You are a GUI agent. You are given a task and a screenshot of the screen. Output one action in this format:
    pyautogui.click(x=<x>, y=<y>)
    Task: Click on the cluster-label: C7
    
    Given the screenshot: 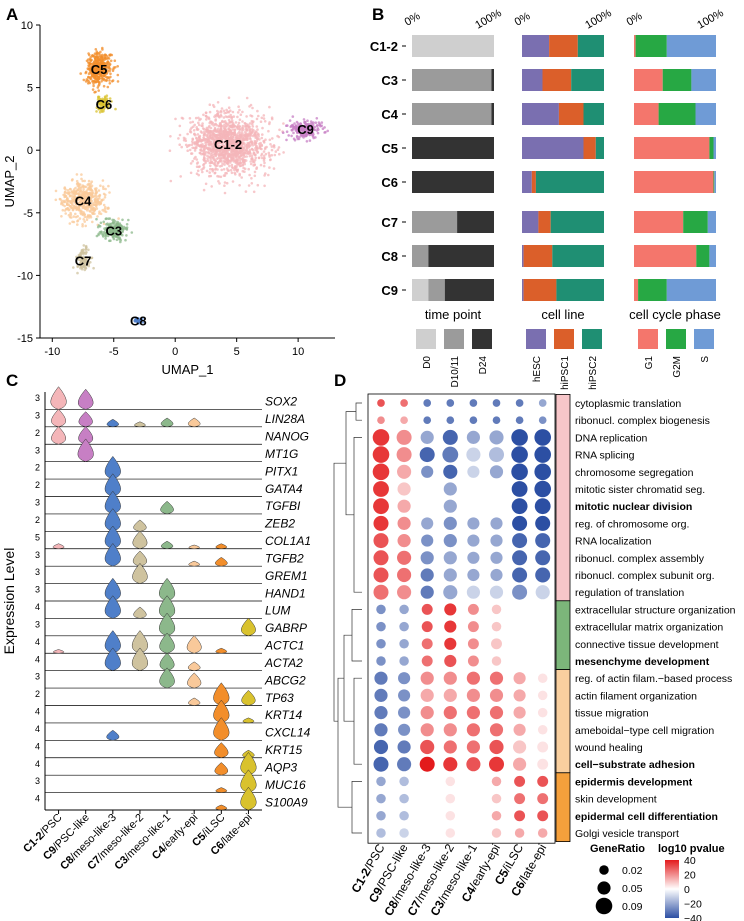 What is the action you would take?
    pyautogui.click(x=83, y=260)
    